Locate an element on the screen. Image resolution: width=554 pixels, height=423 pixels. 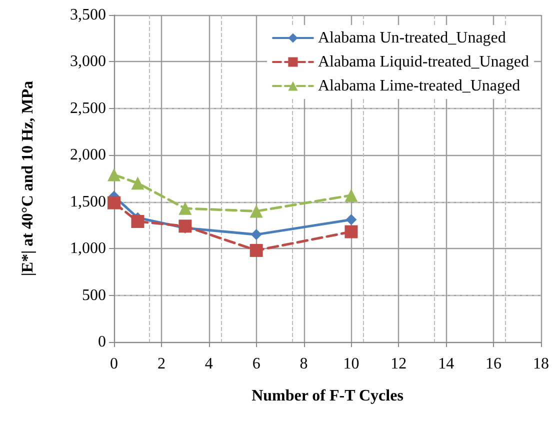
x-tick-label: 10 is located at coordinates (351, 364).